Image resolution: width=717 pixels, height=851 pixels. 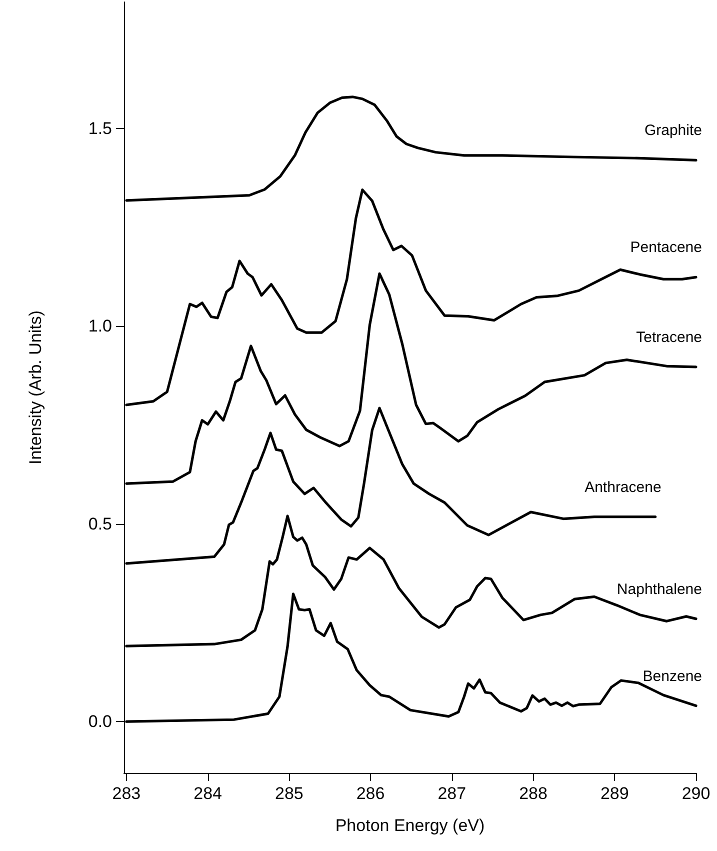 What do you see at coordinates (666, 247) in the screenshot?
I see `series-label: Pentacene` at bounding box center [666, 247].